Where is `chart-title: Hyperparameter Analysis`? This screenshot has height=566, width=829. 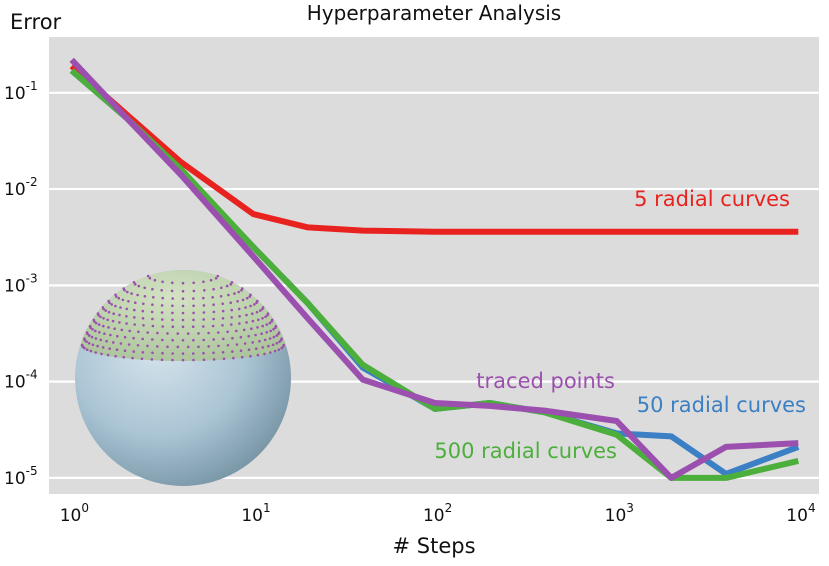
chart-title: Hyperparameter Analysis is located at coordinates (434, 13).